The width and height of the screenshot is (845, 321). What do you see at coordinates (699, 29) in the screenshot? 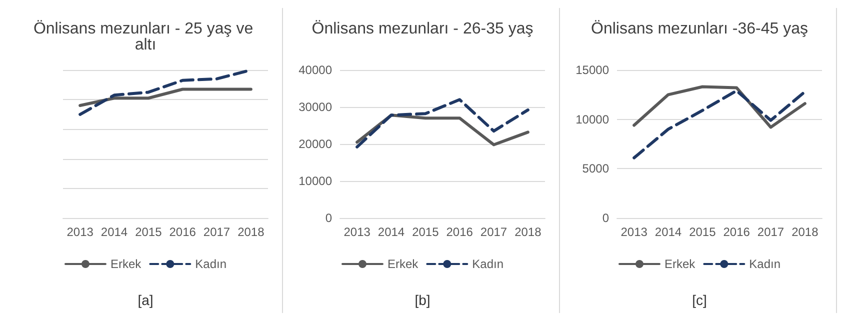
I see `chart-title: Önlisans mezunları -36-45 yaş` at bounding box center [699, 29].